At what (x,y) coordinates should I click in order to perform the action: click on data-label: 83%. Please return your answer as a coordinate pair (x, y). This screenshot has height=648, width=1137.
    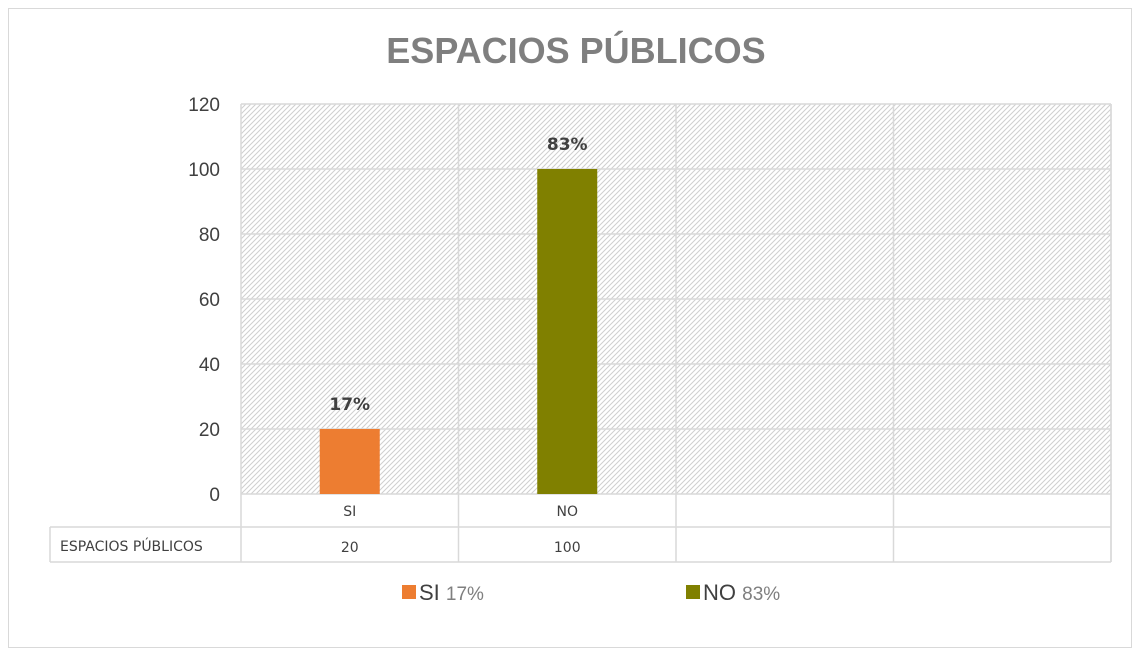
    Looking at the image, I should click on (567, 145).